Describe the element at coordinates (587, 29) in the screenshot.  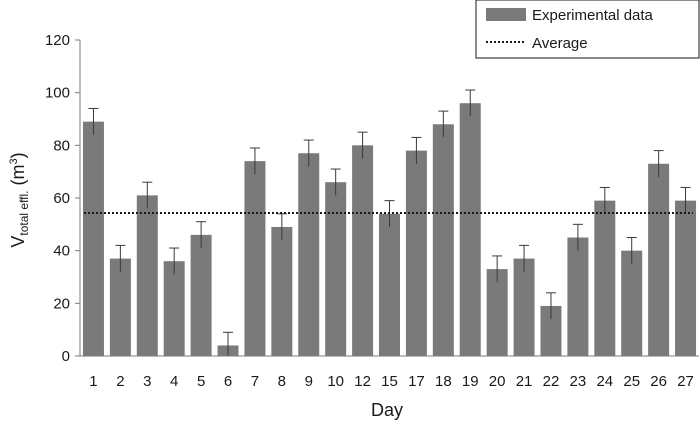
I see `legend: Experimental data Average` at that location.